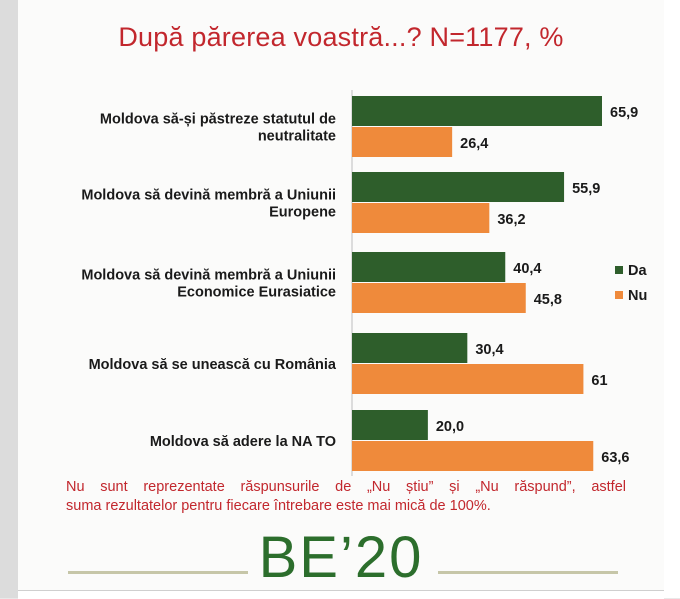 The image size is (680, 599). What do you see at coordinates (619, 295) in the screenshot?
I see `legend-swatch-nu` at bounding box center [619, 295].